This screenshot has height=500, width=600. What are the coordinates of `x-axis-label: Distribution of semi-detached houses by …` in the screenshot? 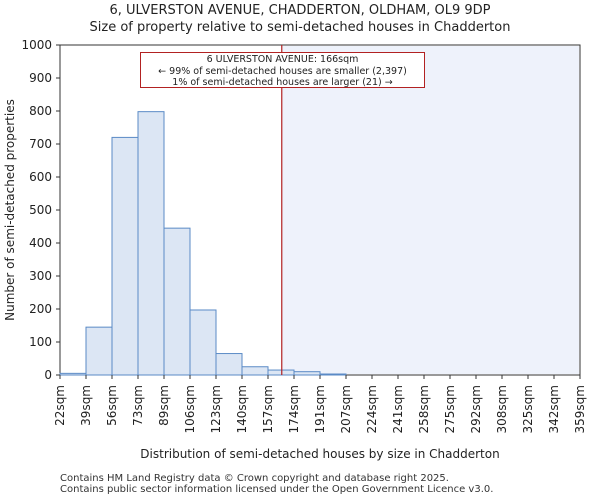 It's located at (319, 454).